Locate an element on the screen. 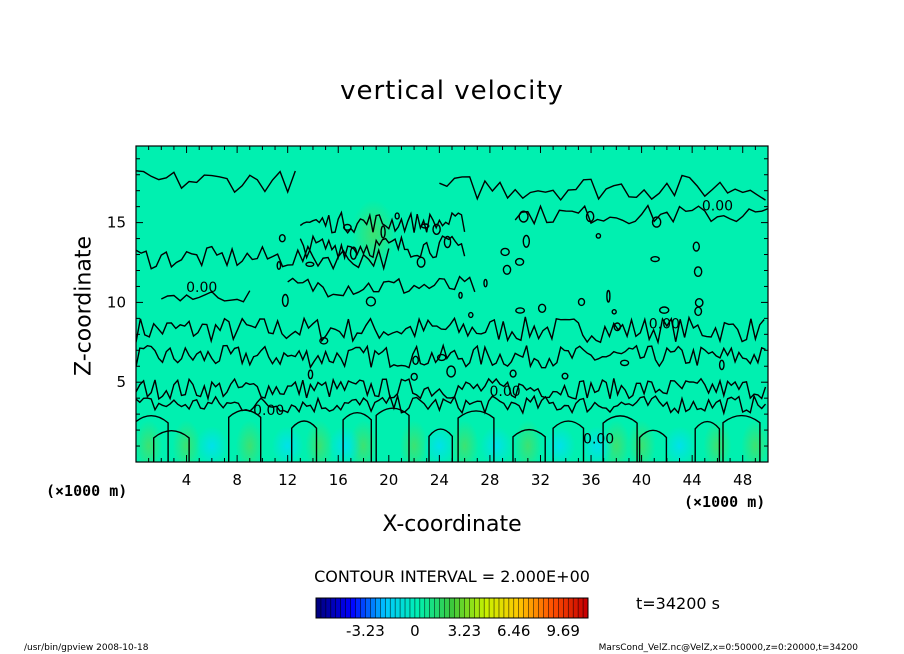  x-tick-label-3: 16 is located at coordinates (338, 480).